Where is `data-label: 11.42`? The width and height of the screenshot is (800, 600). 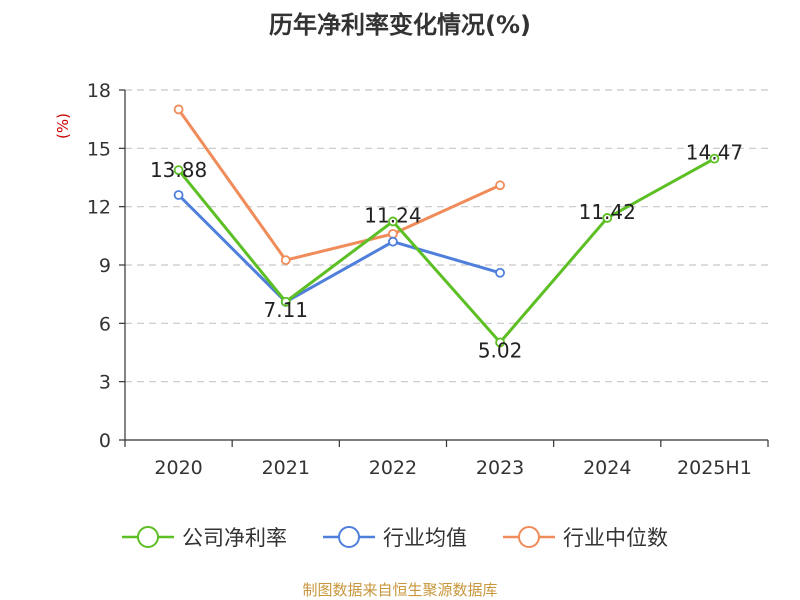
data-label: 11.42 is located at coordinates (607, 212).